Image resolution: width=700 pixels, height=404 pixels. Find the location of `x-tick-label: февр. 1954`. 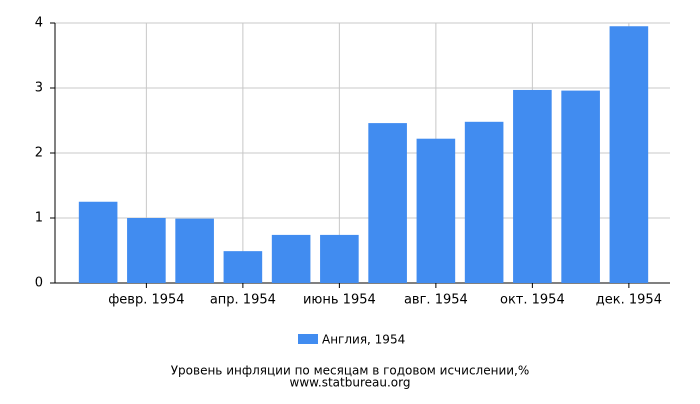

x-tick-label: февр. 1954 is located at coordinates (146, 300).